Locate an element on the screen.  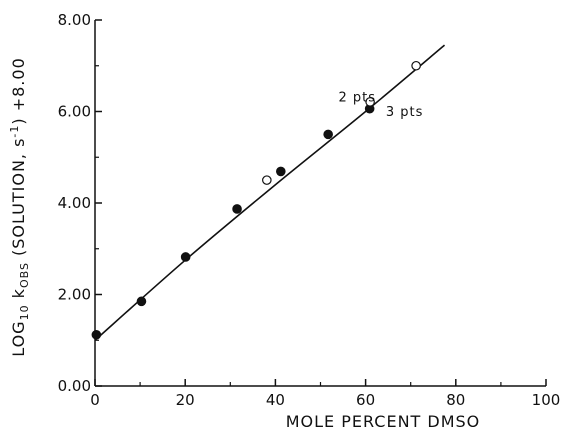
x-axis-label: MOLE PERCENT DMSO is located at coordinates (383, 421).